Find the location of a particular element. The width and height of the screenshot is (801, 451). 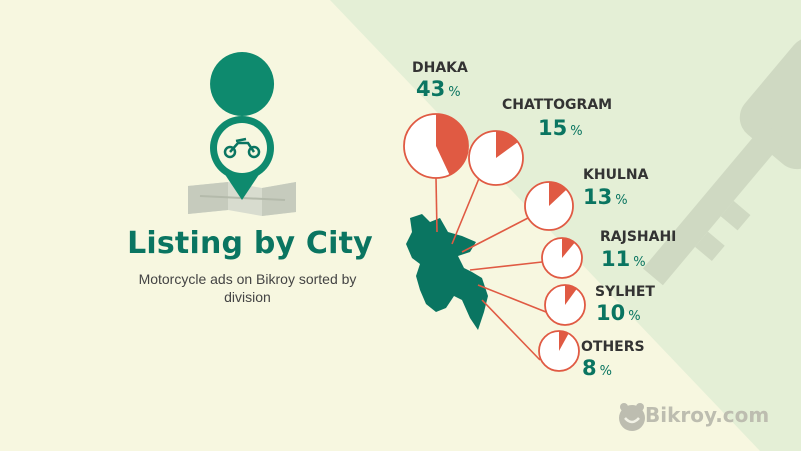

percent-rajshahi: 11% is located at coordinates (623, 259).